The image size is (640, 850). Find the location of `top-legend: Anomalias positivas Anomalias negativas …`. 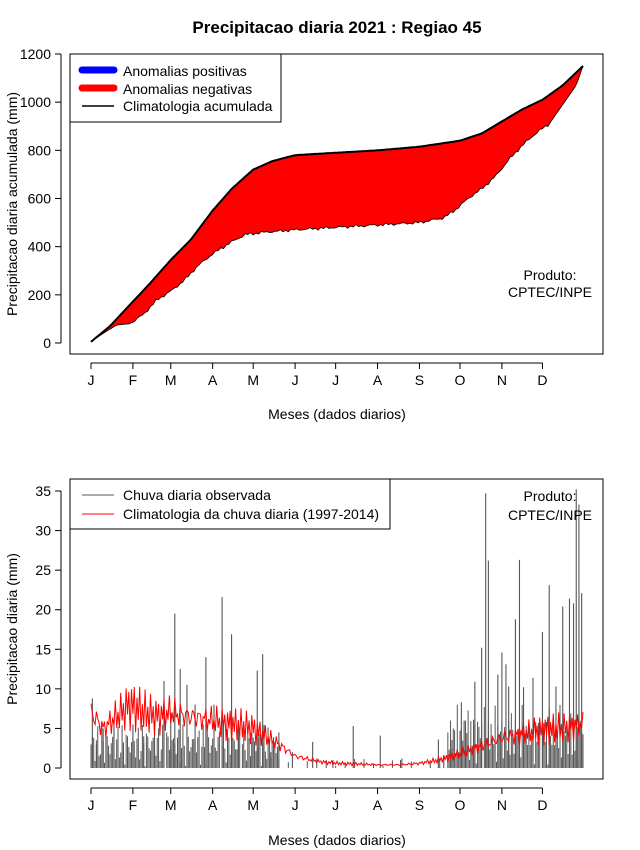

top-legend: Anomalias positivas Anomalias negativas … is located at coordinates (175, 88).